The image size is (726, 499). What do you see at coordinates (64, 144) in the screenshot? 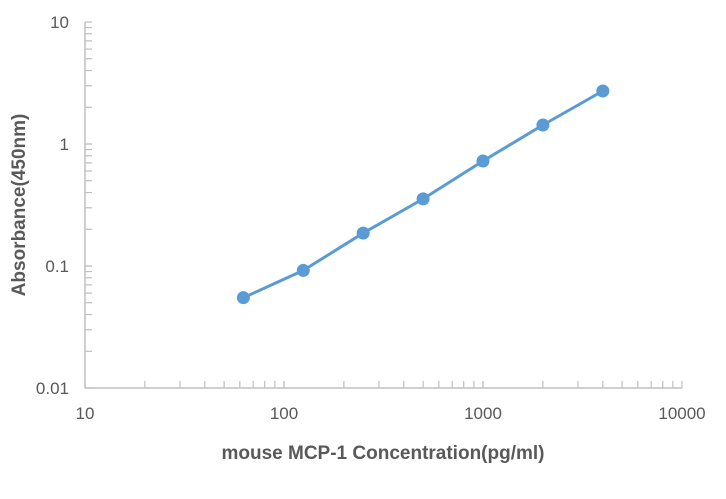
I see `y-tick-label: 1` at bounding box center [64, 144].